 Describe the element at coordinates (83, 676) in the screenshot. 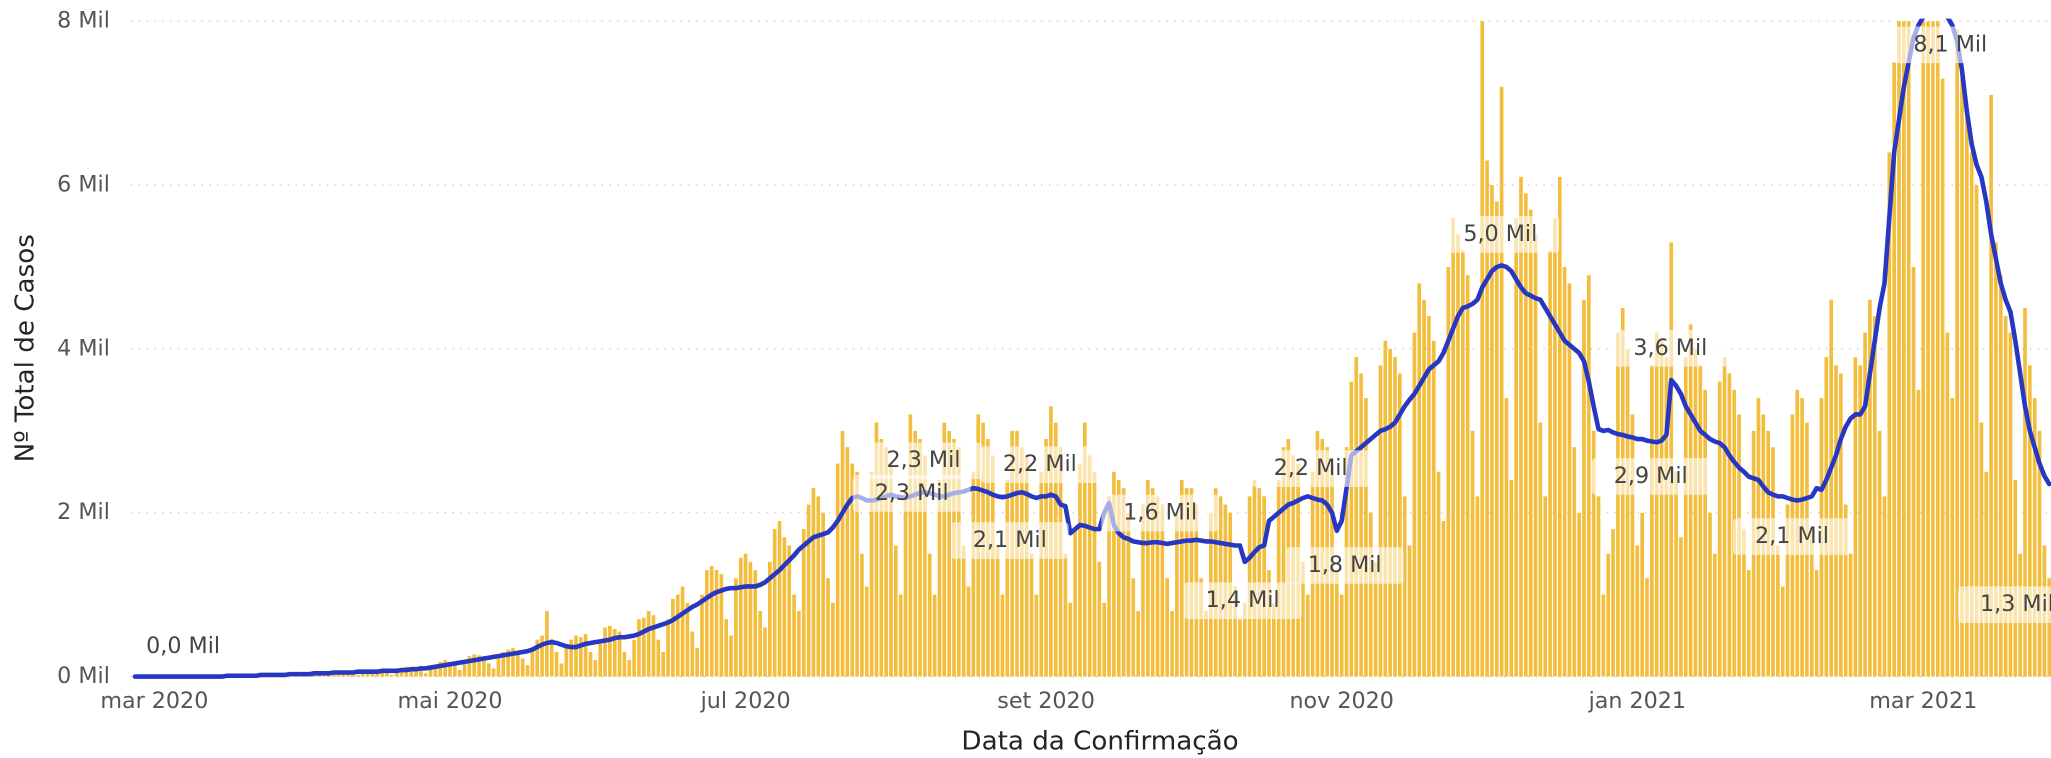

I see `y-tick-label: 0 Mil` at that location.